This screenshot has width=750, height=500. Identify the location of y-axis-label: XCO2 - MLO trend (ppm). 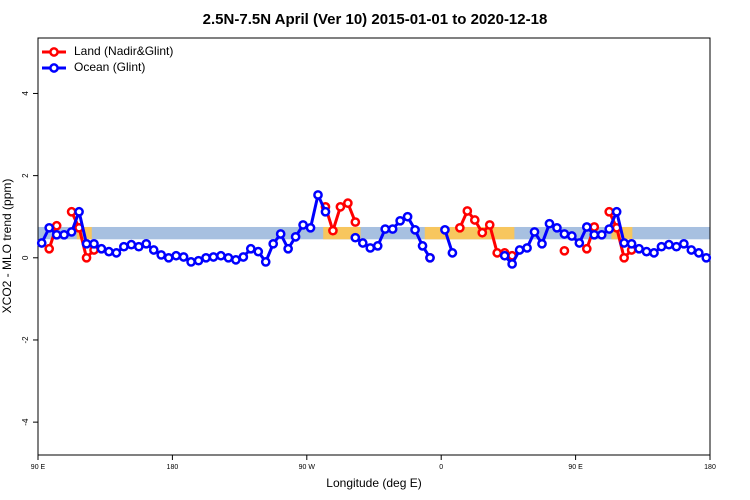
(7, 246).